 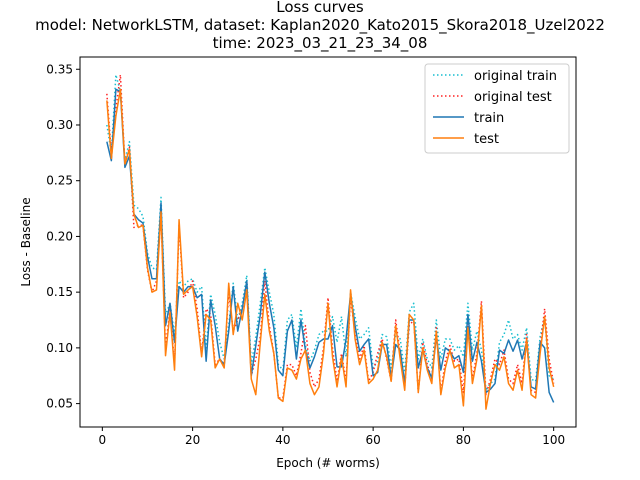 I want to click on x-tick-label: 40, so click(x=282, y=440).